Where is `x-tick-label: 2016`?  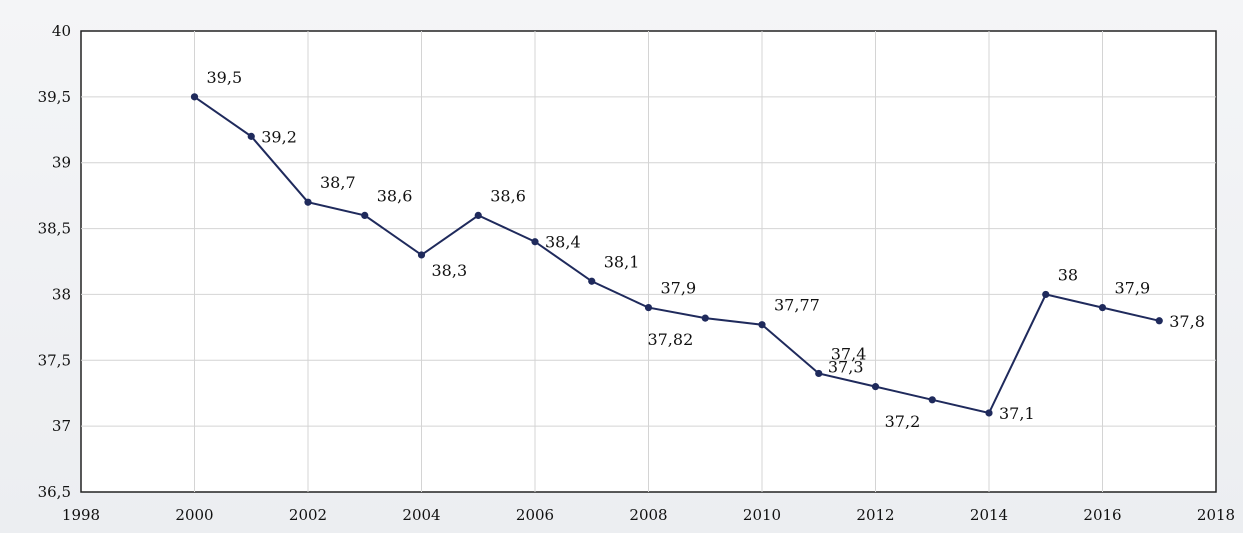 x-tick-label: 2016 is located at coordinates (1102, 515).